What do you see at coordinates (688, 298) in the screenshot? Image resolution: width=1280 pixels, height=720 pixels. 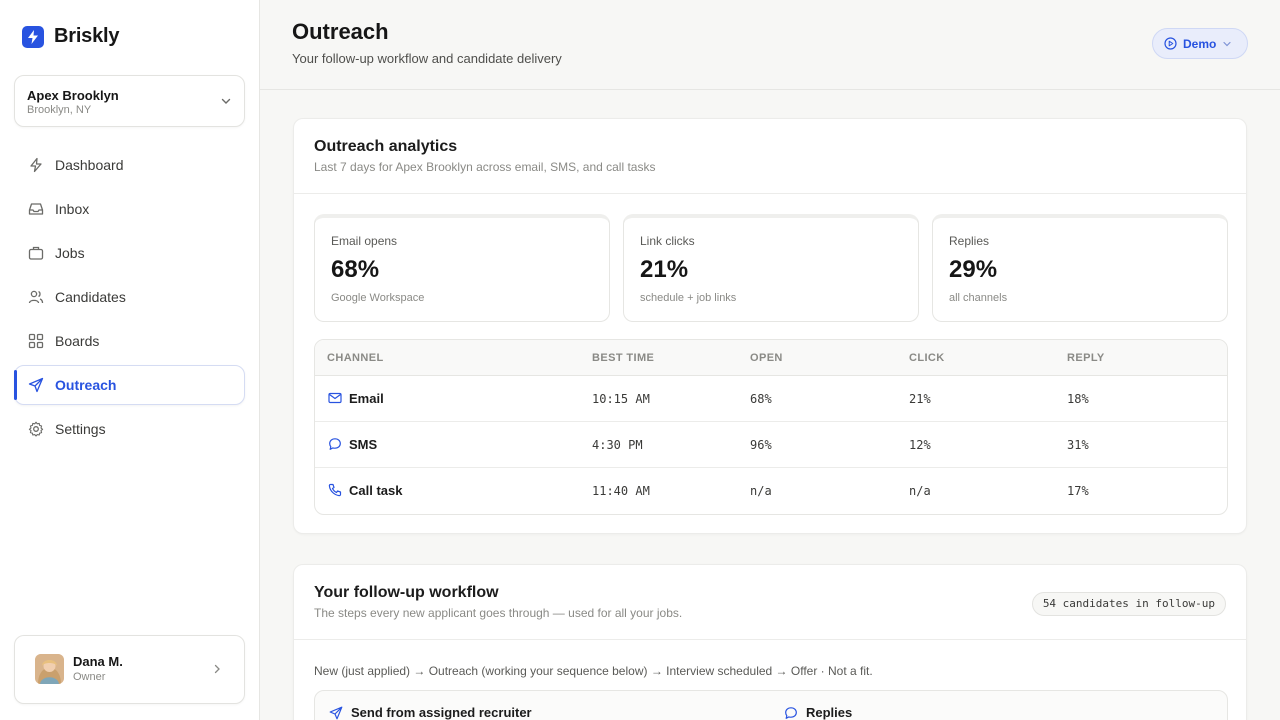 I see `stat-note: schedule + job links` at bounding box center [688, 298].